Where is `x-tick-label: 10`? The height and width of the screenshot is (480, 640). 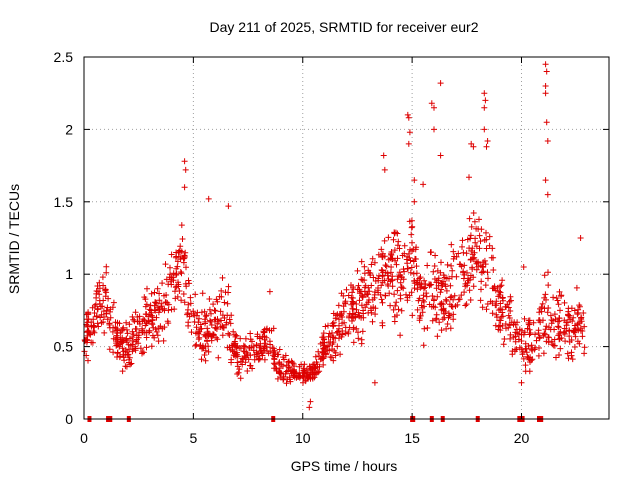
x-tick-label: 10 is located at coordinates (303, 438).